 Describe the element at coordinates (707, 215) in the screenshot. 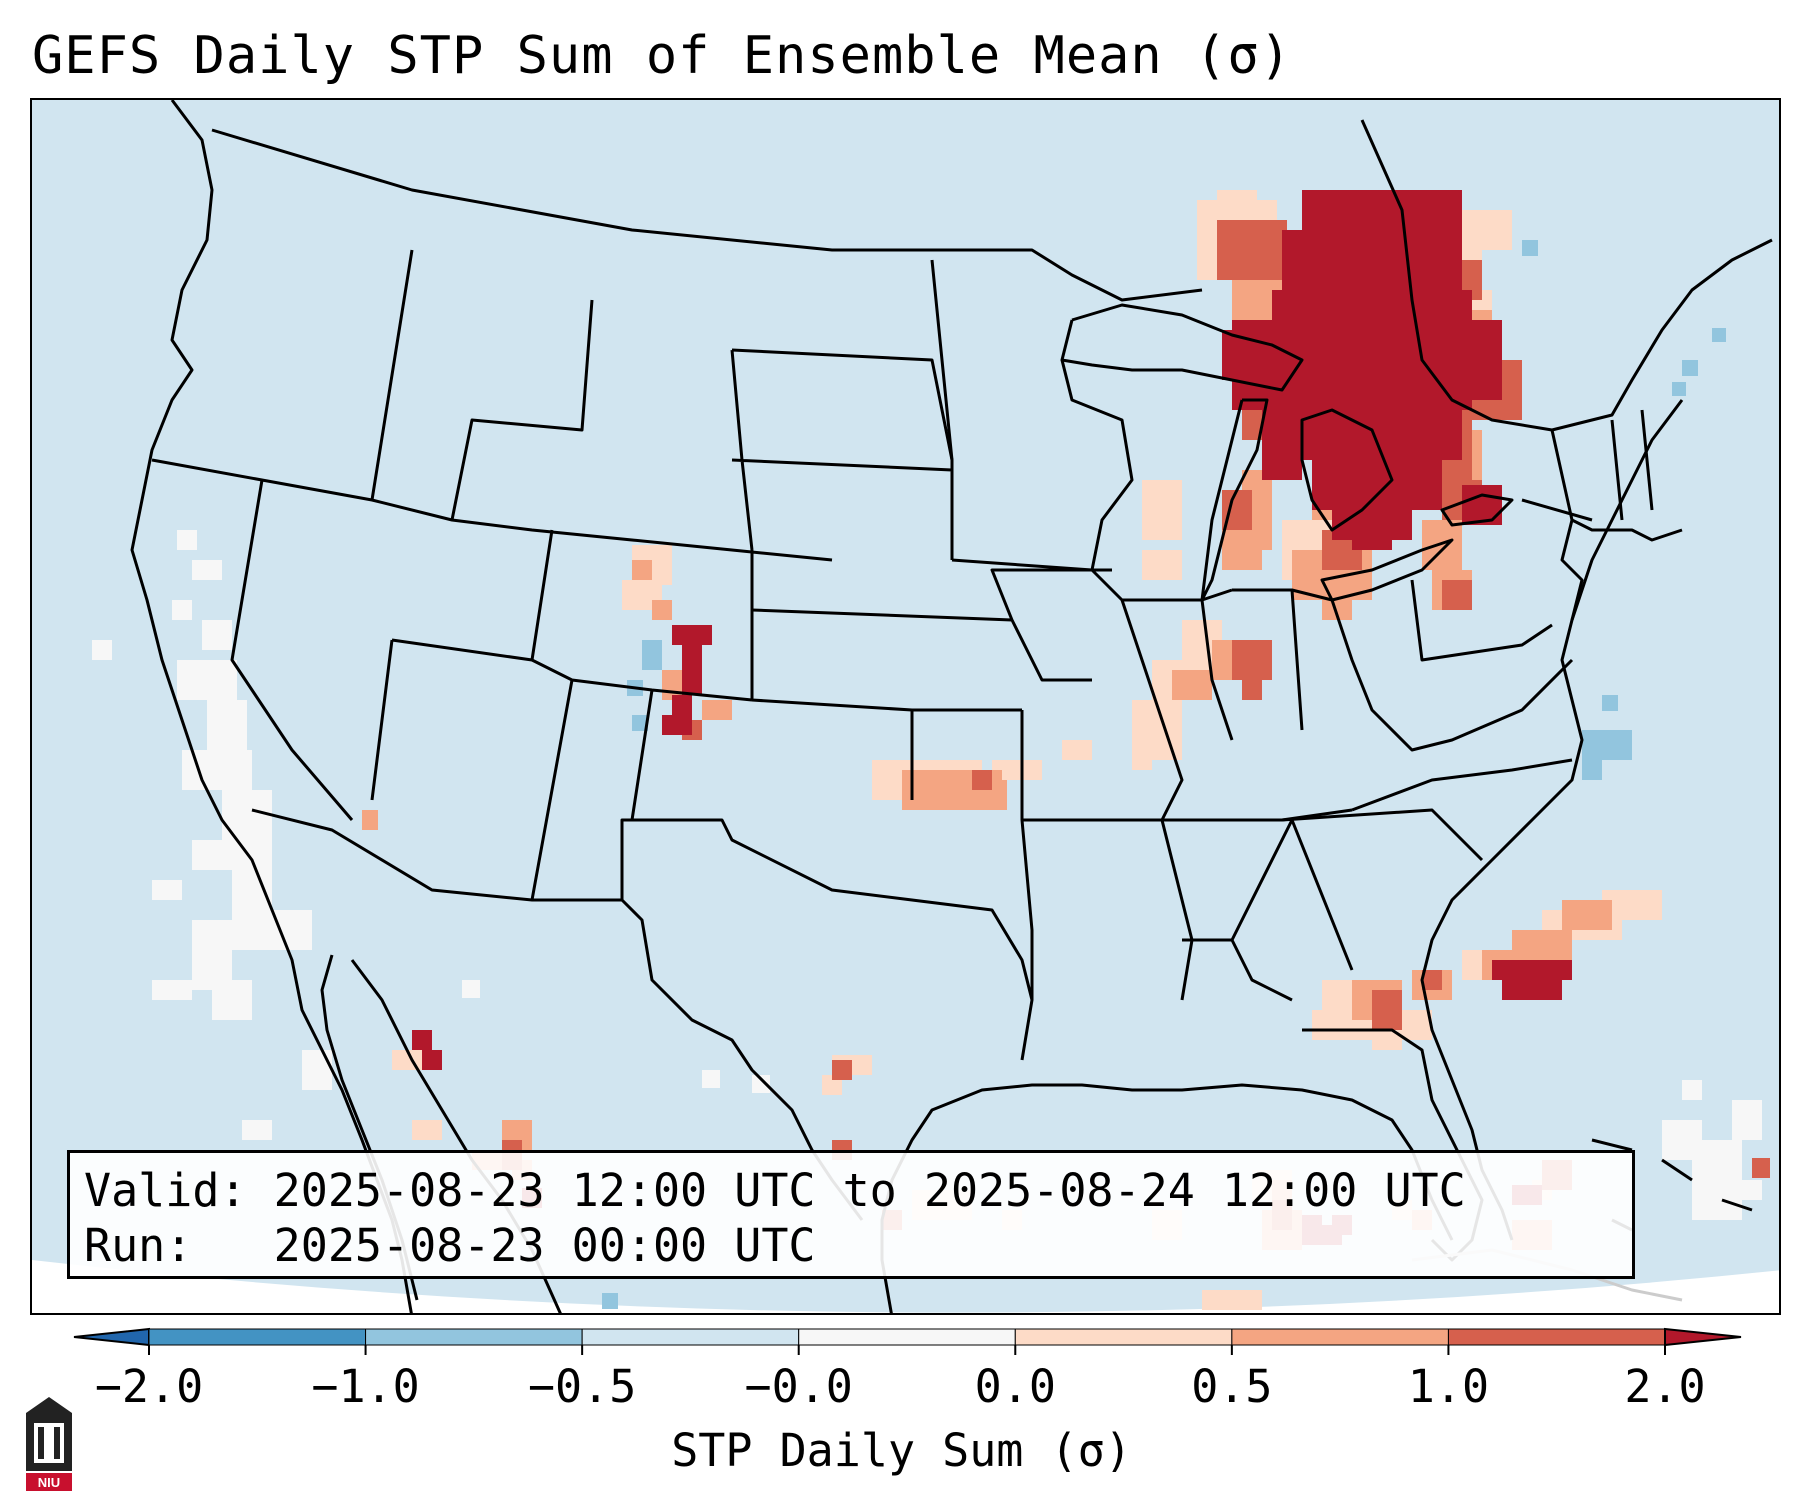

I see `us-canada-border` at that location.